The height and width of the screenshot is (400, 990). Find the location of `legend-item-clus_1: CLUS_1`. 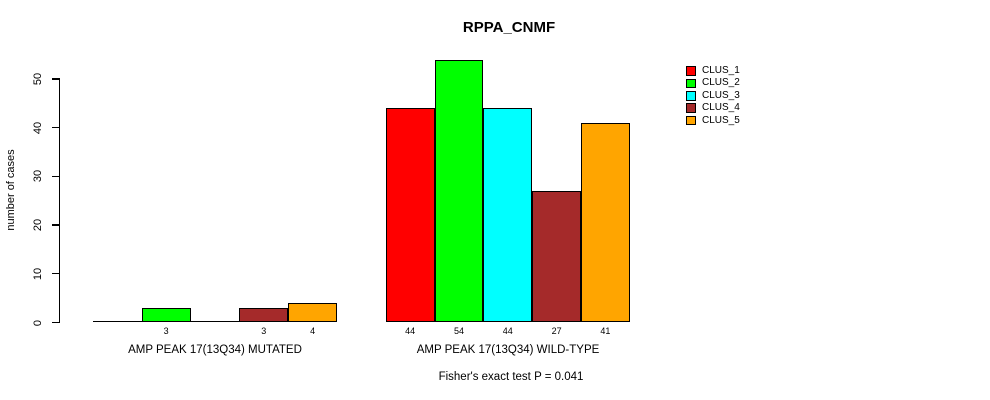

legend-item-clus_1: CLUS_1 is located at coordinates (713, 71).